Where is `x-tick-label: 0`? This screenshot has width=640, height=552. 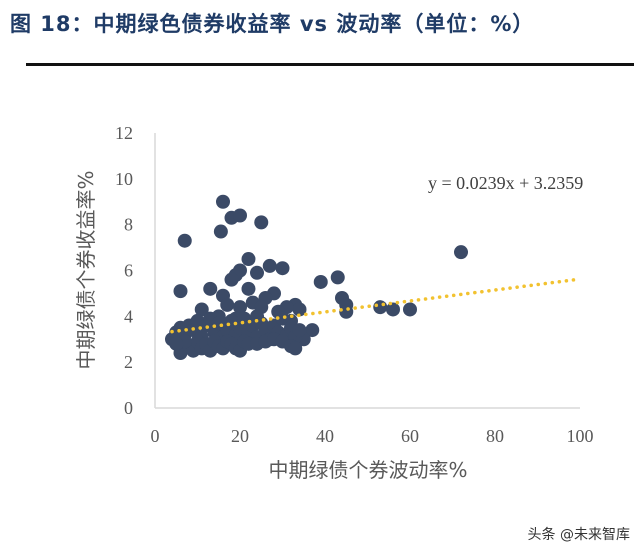 x-tick-label: 0 is located at coordinates (155, 436).